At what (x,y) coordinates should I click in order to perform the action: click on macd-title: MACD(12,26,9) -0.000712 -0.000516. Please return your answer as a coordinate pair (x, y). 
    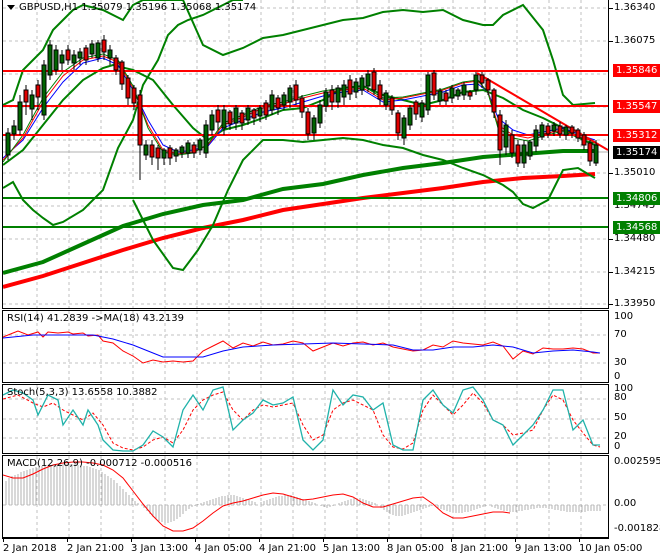
    Looking at the image, I should click on (99, 463).